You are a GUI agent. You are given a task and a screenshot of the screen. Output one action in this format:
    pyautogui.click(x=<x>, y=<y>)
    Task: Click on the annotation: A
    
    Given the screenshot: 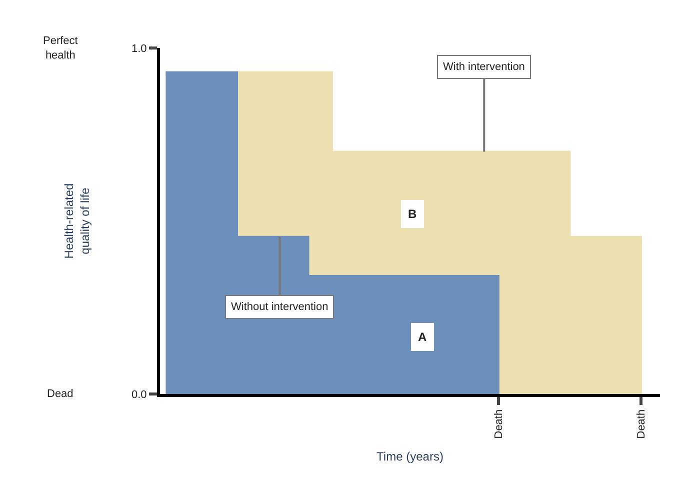 What is the action you would take?
    pyautogui.click(x=422, y=337)
    